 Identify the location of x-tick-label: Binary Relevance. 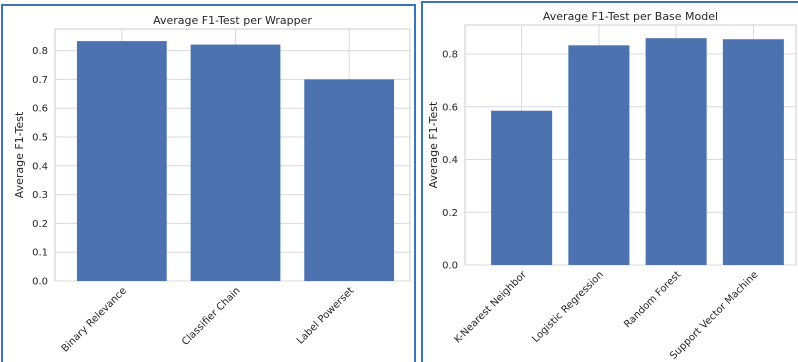
(94, 319).